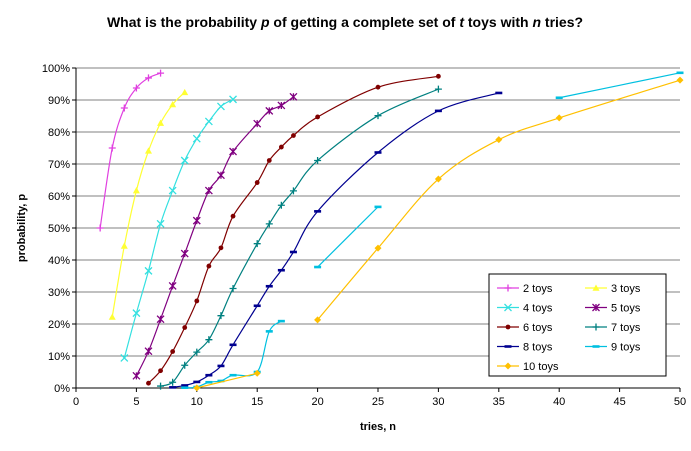 This screenshot has width=691, height=451. Describe the element at coordinates (59, 261) in the screenshot. I see `y-tick-label: 40%` at that location.